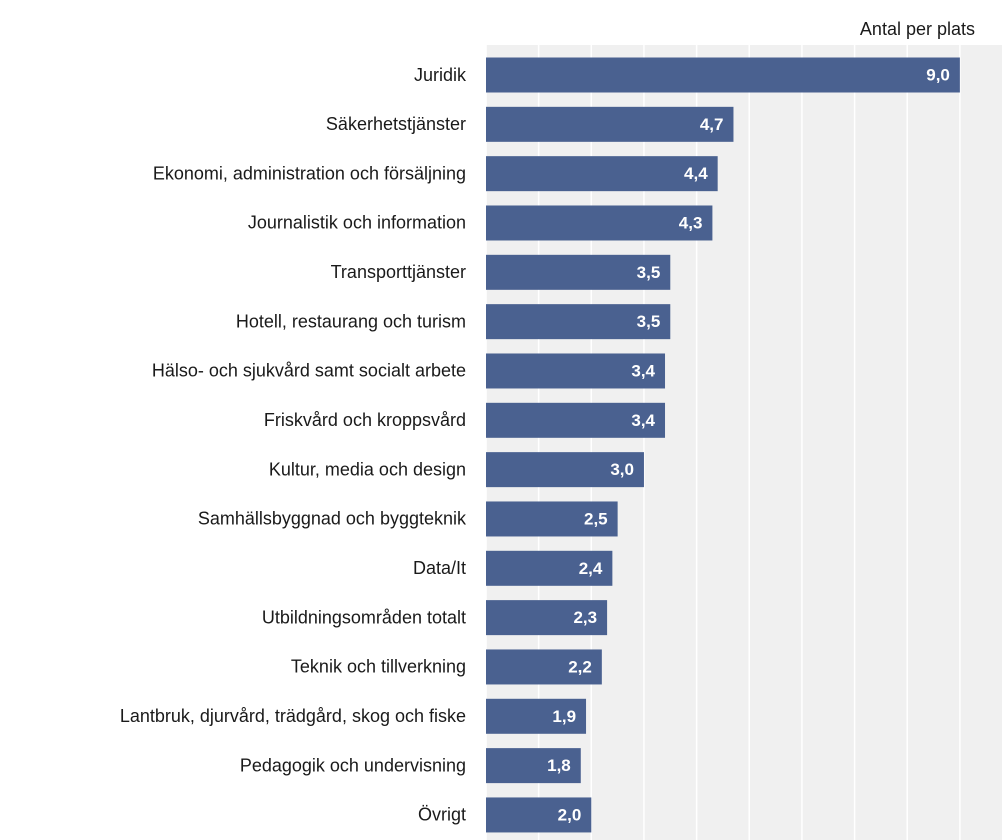 The width and height of the screenshot is (1002, 840). I want to click on value-label: 2,2, so click(580, 666).